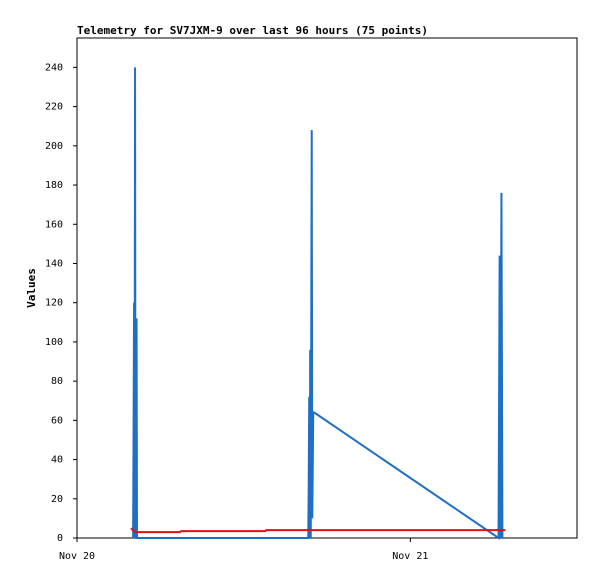 The image size is (597, 579). Describe the element at coordinates (410, 556) in the screenshot. I see `x-tick-label: Nov 21` at that location.